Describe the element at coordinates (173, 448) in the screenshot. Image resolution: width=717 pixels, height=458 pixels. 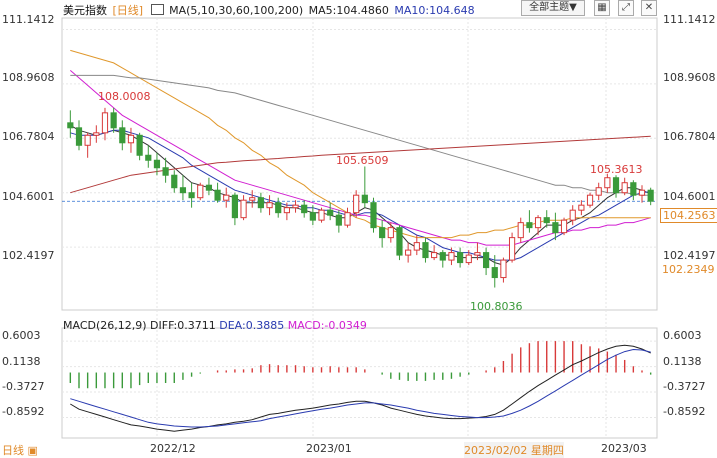
I see `date-tick: 2022/12` at that location.